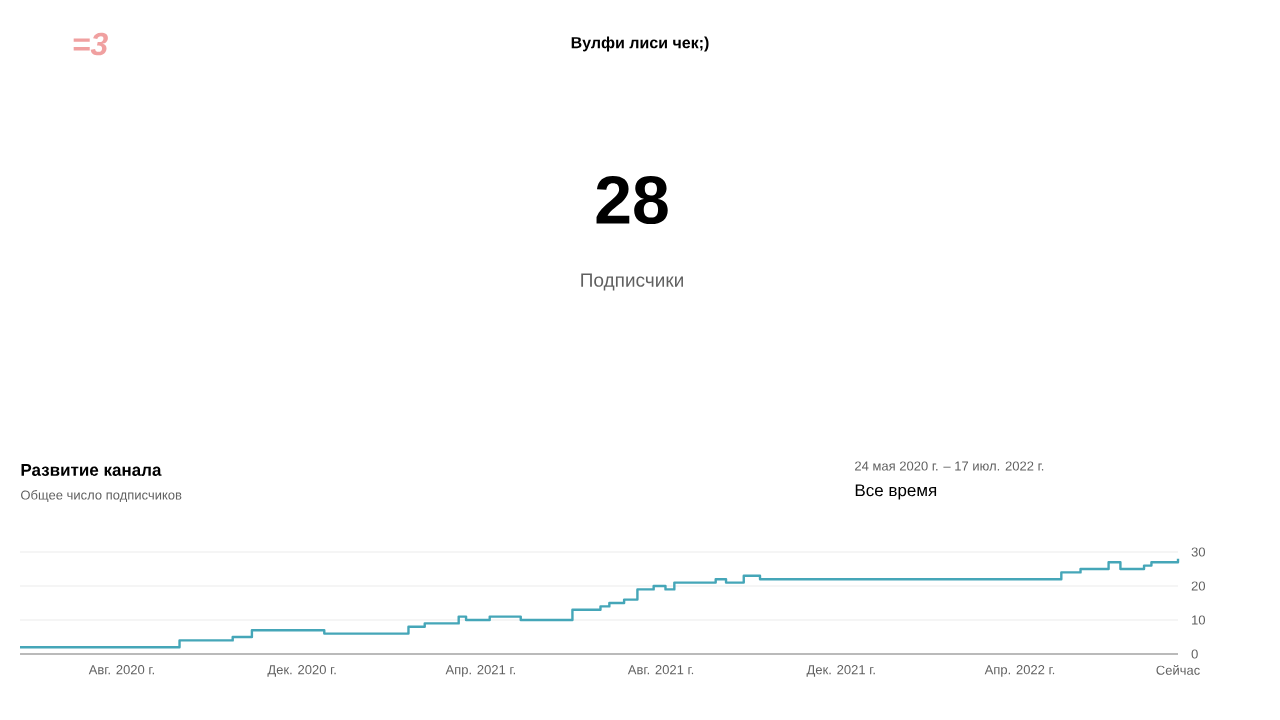  What do you see at coordinates (640, 44) in the screenshot?
I see `text: Вулфи лиси чек;)` at bounding box center [640, 44].